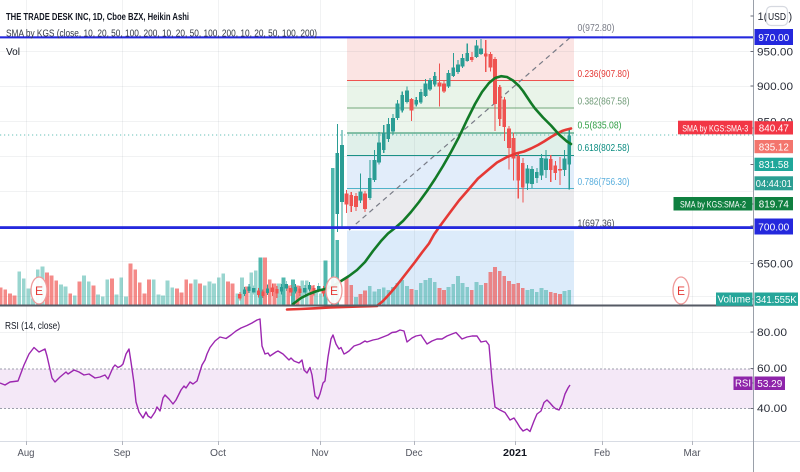 Image resolution: width=800 pixels, height=472 pixels. What do you see at coordinates (218, 453) in the screenshot?
I see `svg-text: Oct` at bounding box center [218, 453].